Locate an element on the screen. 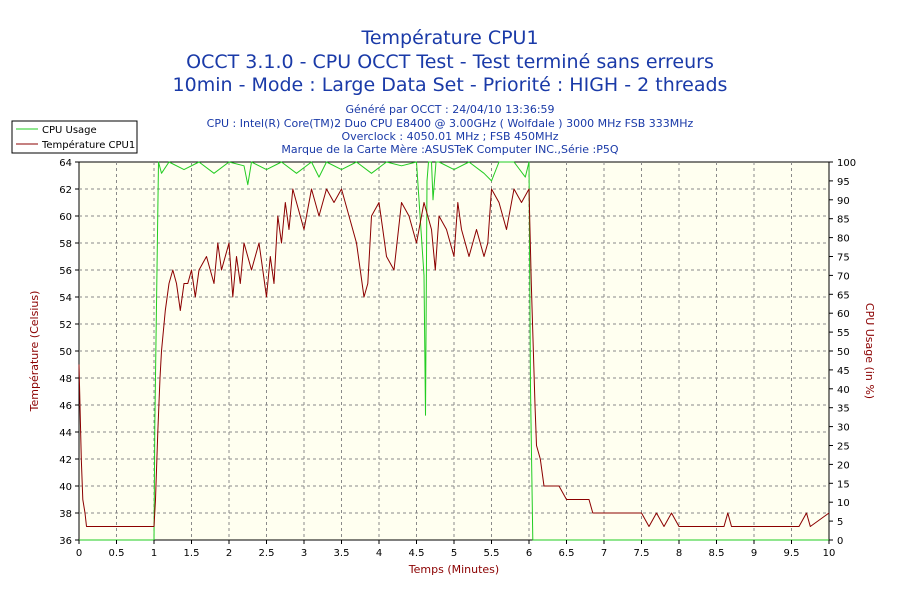 The width and height of the screenshot is (900, 600). y-tick-label-left: 58 is located at coordinates (65, 244).